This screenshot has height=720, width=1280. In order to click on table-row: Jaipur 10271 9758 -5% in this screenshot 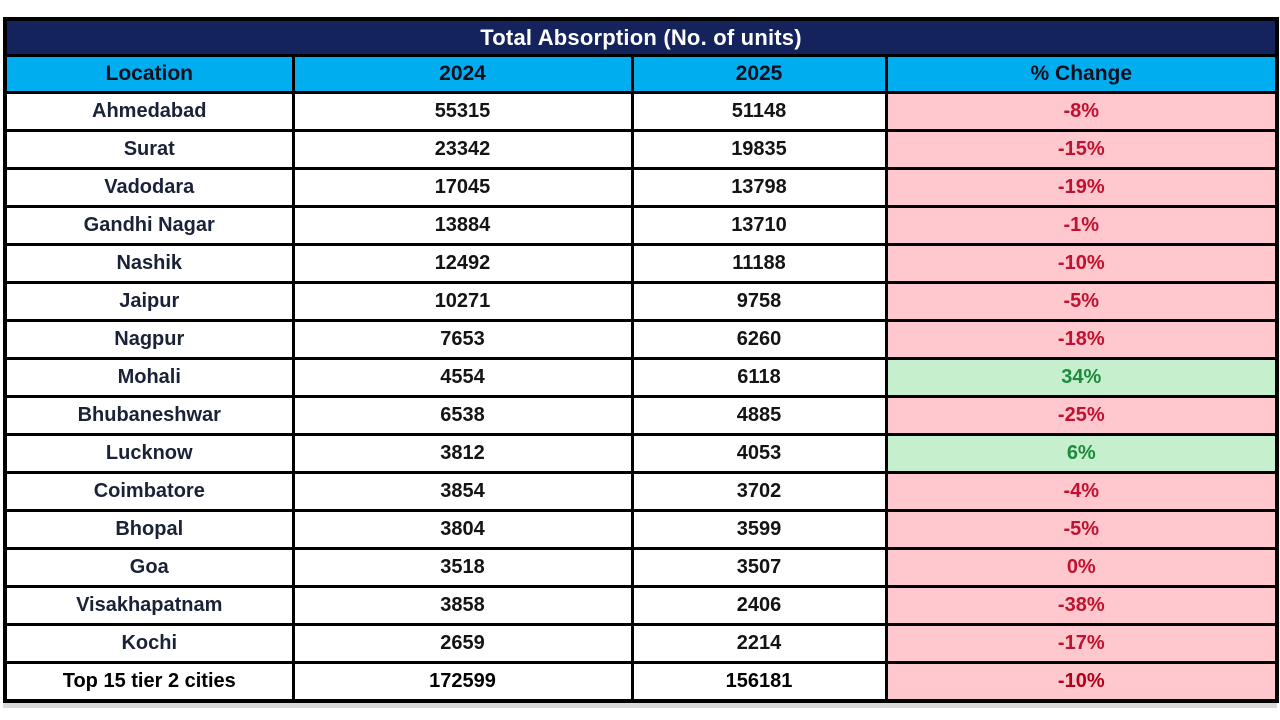, I will do `click(641, 301)`.